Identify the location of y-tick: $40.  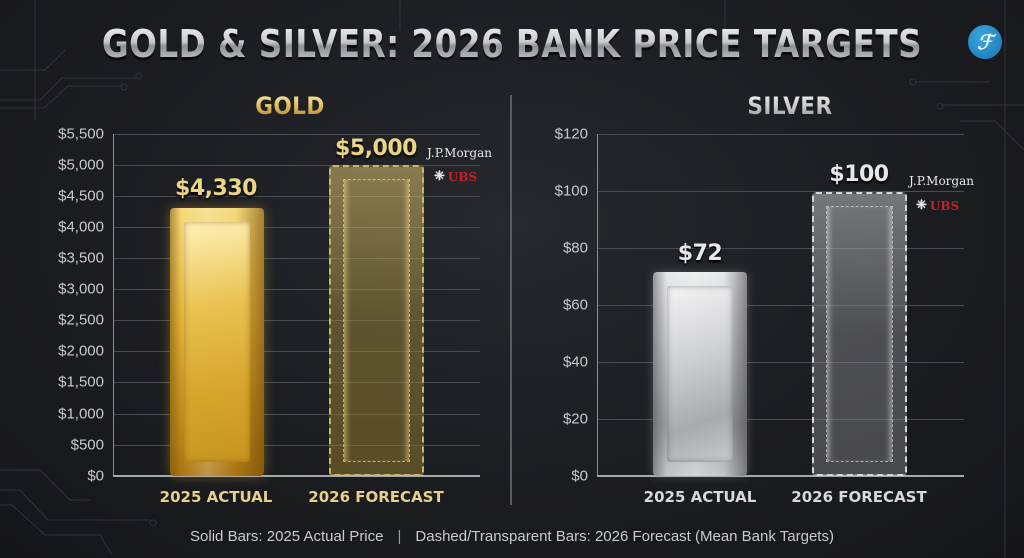
(575, 362).